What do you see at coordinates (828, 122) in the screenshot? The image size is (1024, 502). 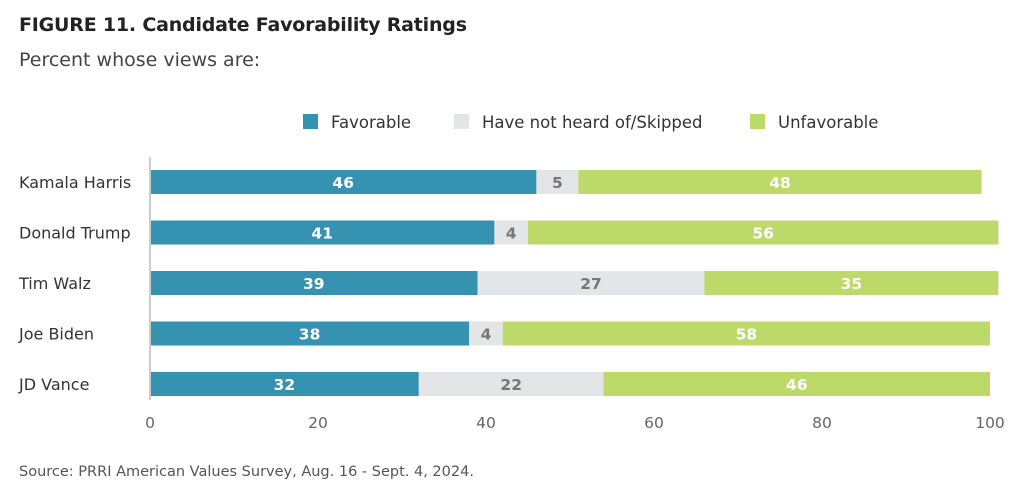 I see `legend-label-unfavorable: Unfavorable` at bounding box center [828, 122].